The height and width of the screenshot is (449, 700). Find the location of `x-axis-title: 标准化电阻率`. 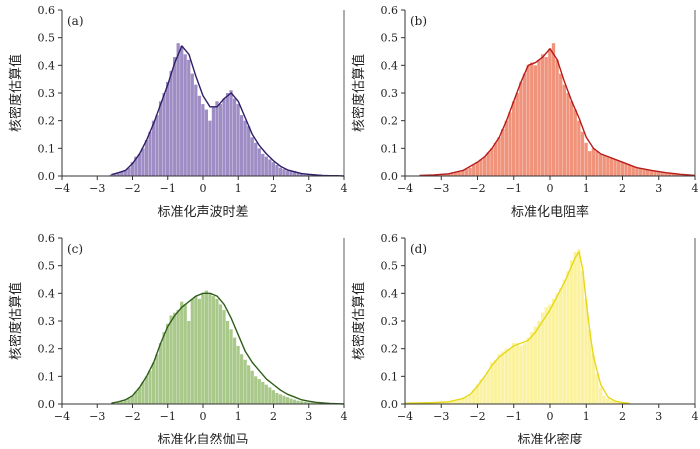

x-axis-title: 标准化电阻率 is located at coordinates (550, 212).